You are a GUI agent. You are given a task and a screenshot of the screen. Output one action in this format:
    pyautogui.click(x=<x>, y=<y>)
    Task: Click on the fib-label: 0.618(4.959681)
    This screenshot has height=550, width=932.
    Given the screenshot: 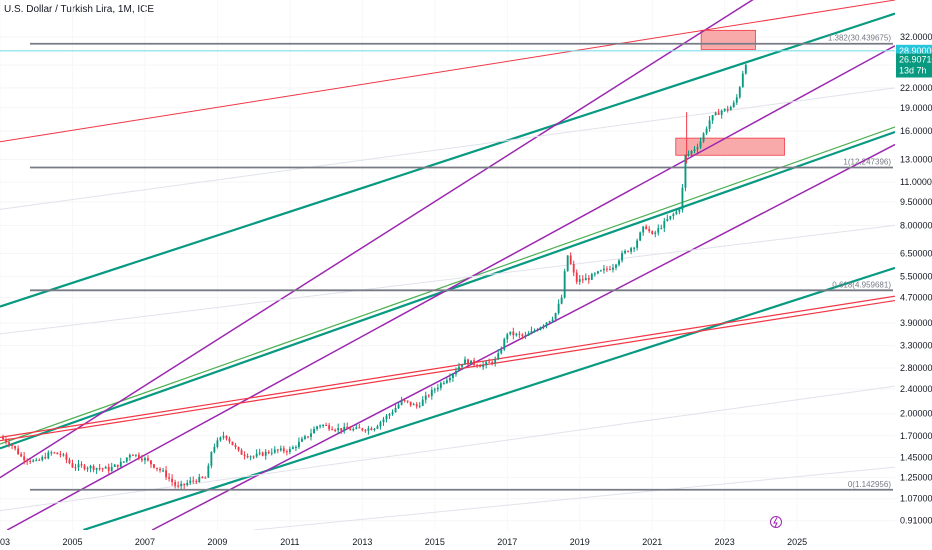 What is the action you would take?
    pyautogui.click(x=861, y=284)
    